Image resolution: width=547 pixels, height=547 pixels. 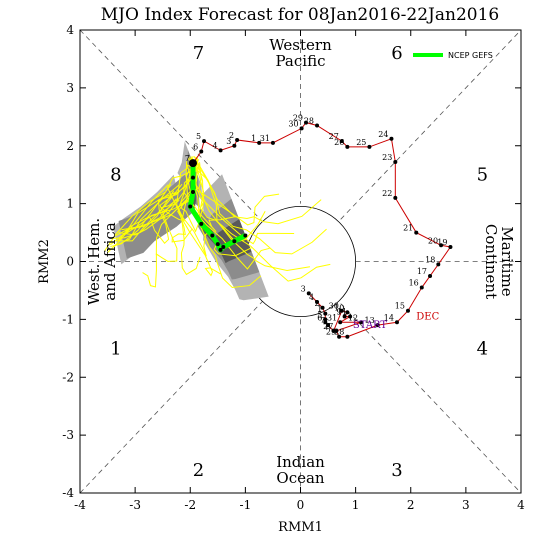 What do you see at coordinates (466, 505) in the screenshot?
I see `x-tick-label: 3` at bounding box center [466, 505].